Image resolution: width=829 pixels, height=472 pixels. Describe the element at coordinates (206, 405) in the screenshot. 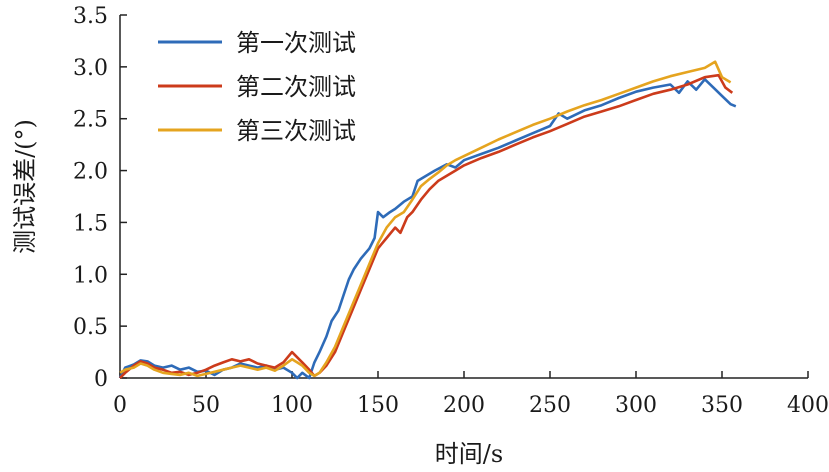

I see `x-tick-label: 50` at that location.